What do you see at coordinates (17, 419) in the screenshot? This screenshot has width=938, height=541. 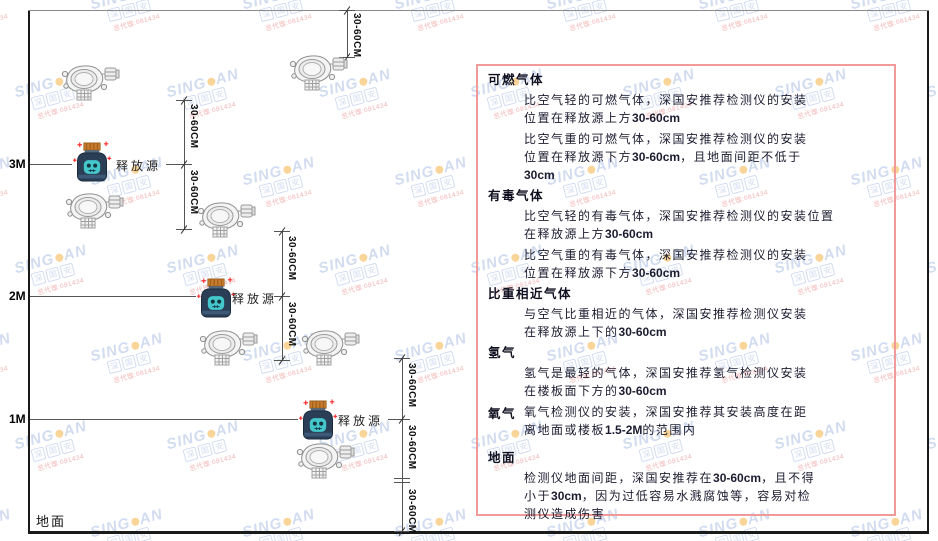 I see `height-marker-1m: 1M` at bounding box center [17, 419].